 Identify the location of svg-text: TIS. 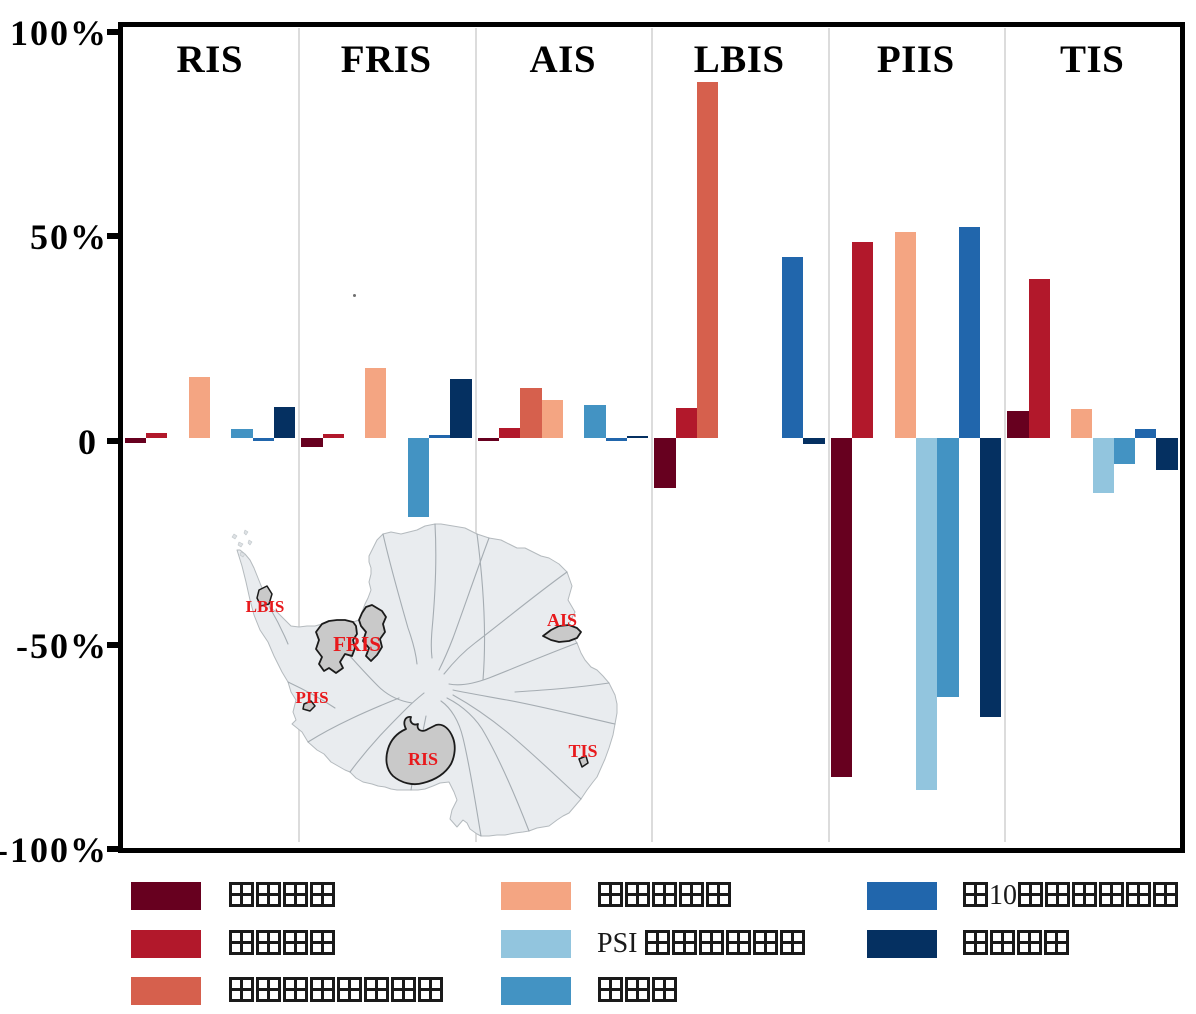
(582, 751).